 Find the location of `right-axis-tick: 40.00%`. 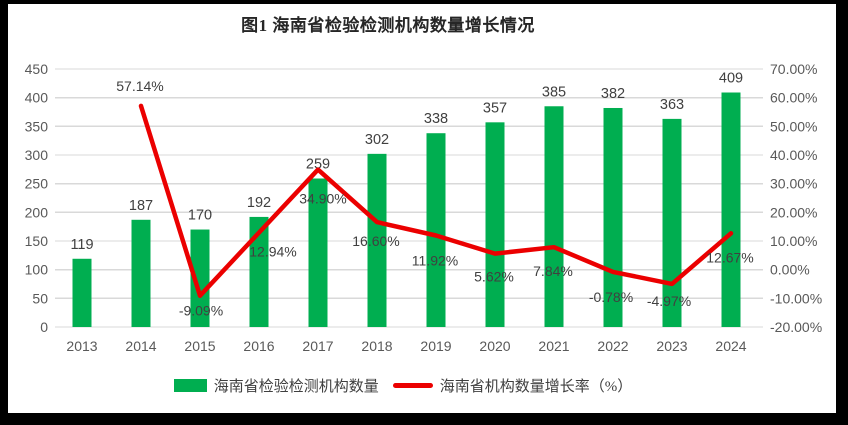

right-axis-tick: 40.00% is located at coordinates (793, 155).